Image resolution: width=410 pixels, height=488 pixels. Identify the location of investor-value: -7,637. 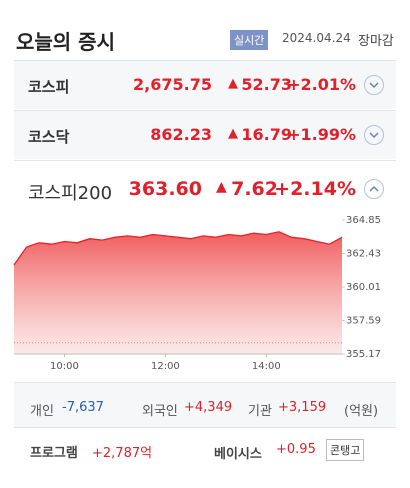
(83, 407).